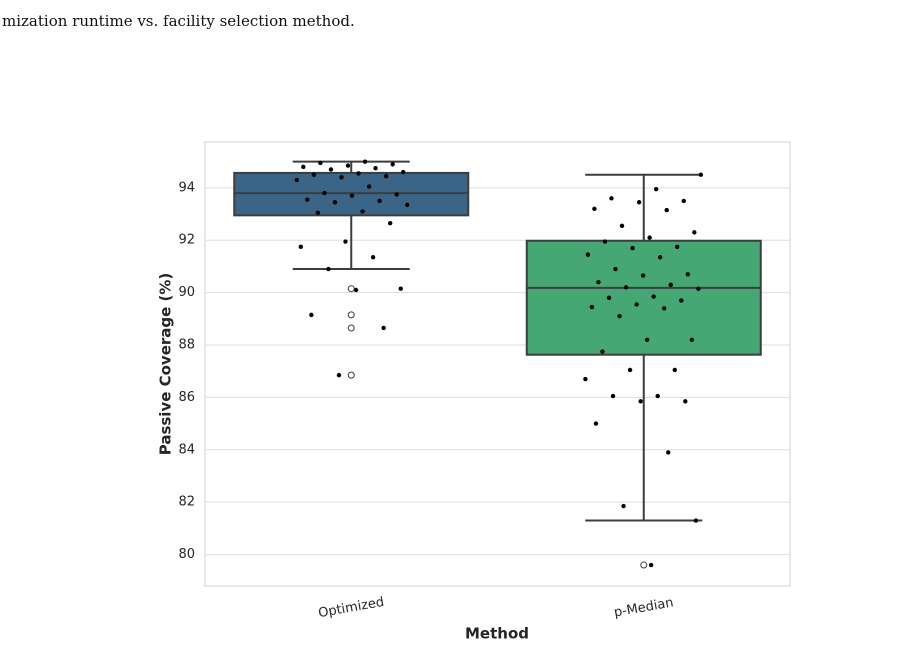  What do you see at coordinates (186, 554) in the screenshot?
I see `y-tick-label: 80` at bounding box center [186, 554].